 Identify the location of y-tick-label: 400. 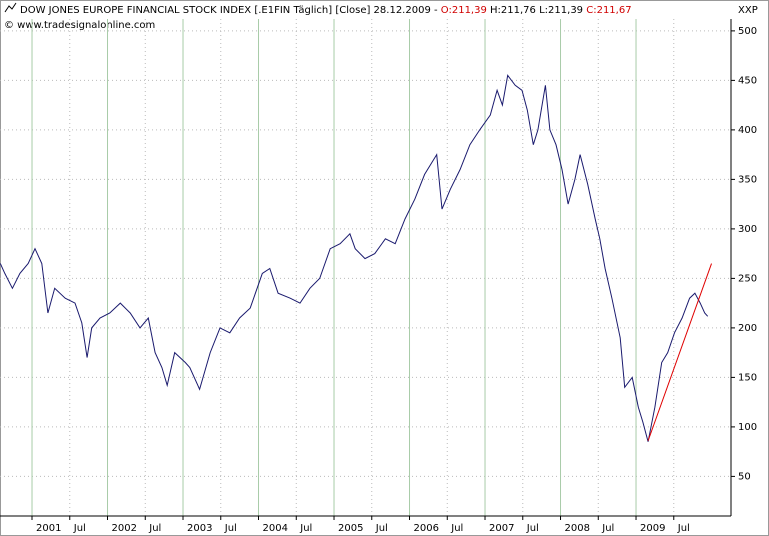
(747, 130).